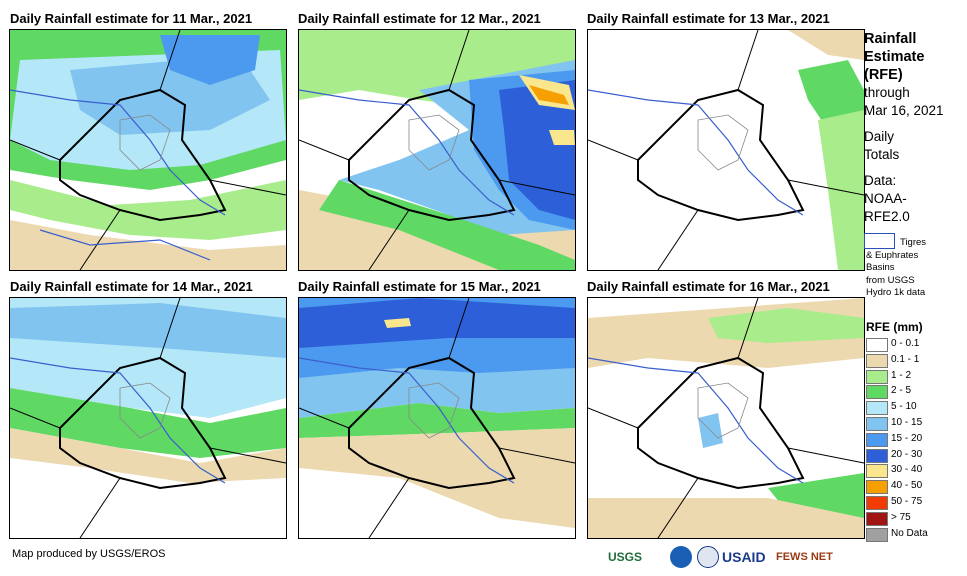 The height and width of the screenshot is (576, 967). Describe the element at coordinates (907, 470) in the screenshot. I see `legend-label: 30 - 40` at that location.